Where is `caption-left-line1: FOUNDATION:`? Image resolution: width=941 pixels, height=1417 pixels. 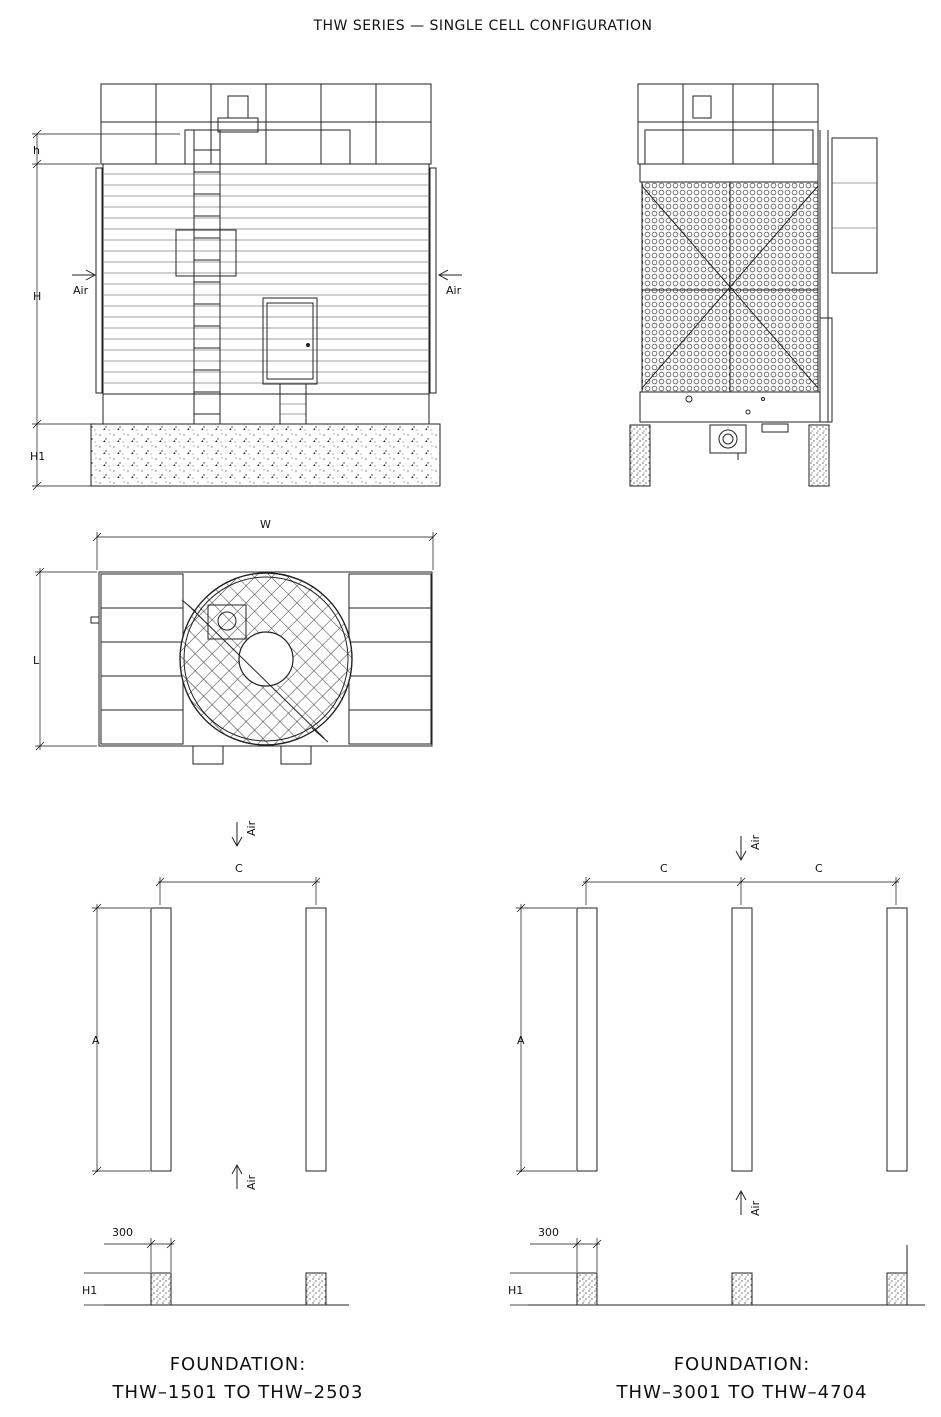 caption-left-line1: FOUNDATION: is located at coordinates (238, 1364).